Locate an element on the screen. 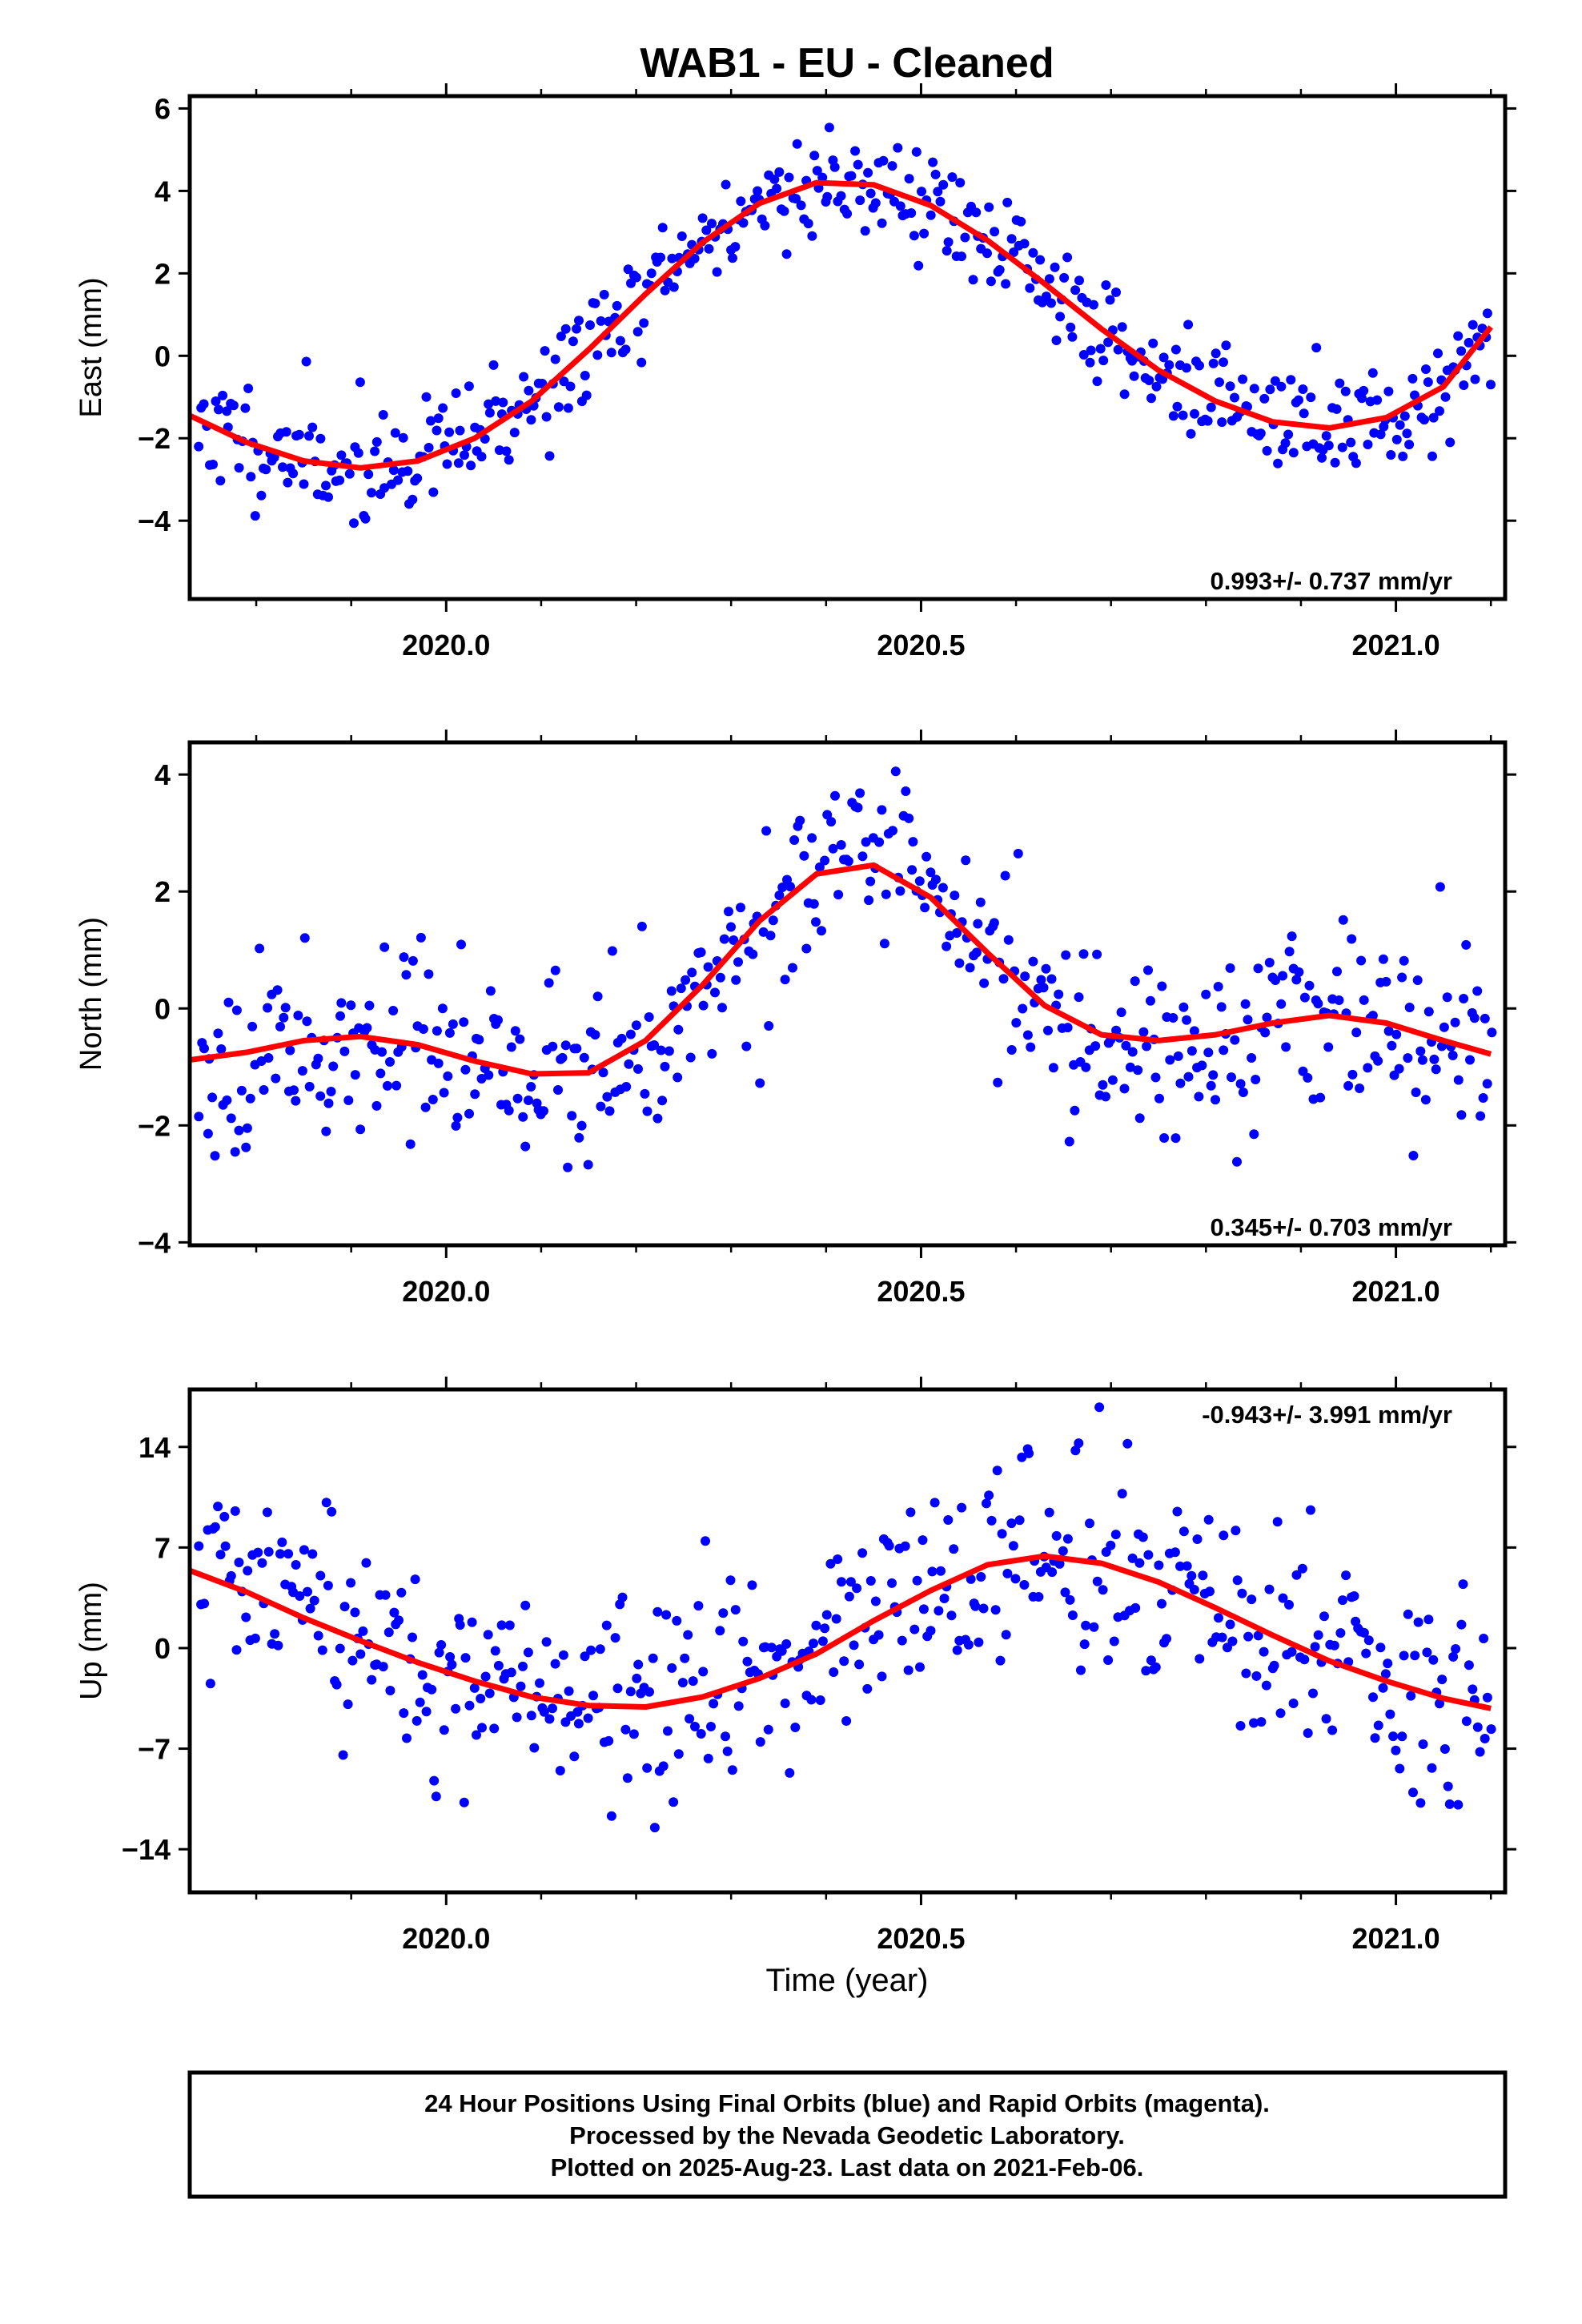 This screenshot has width=1582, height=2324. x-tick-label: 2020.5 is located at coordinates (921, 1938).